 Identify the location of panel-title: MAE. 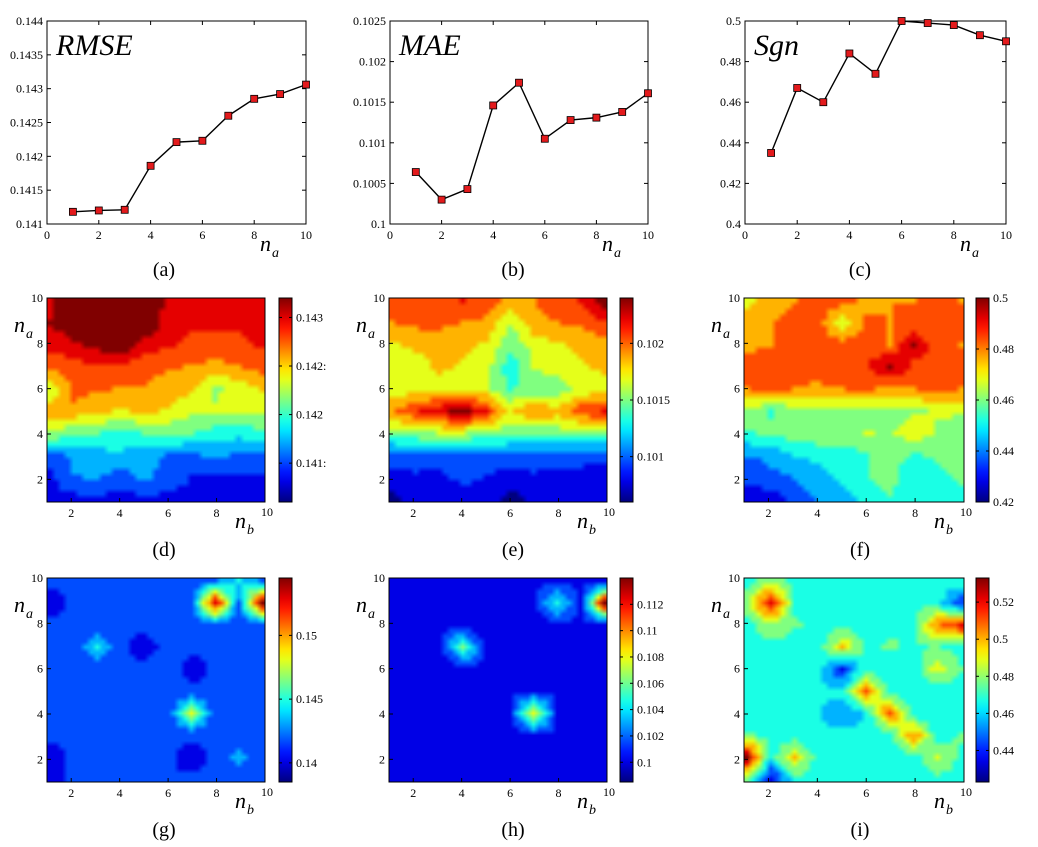
(429, 45).